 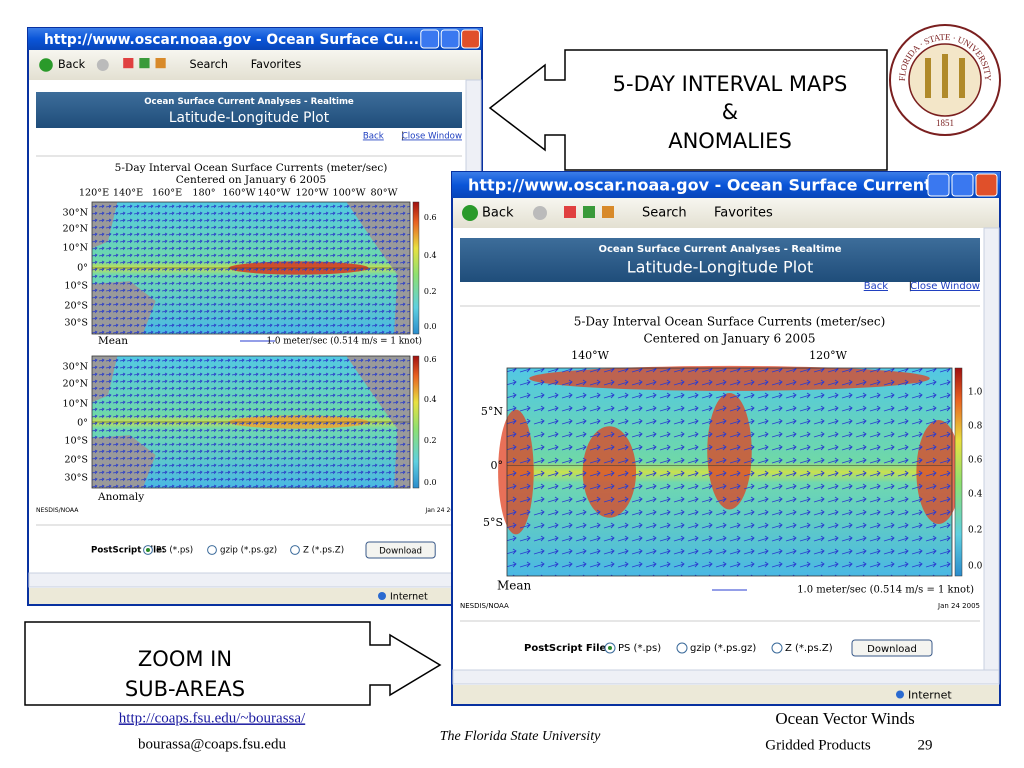 I want to click on y-axis-label: 5°S, so click(x=493, y=522).